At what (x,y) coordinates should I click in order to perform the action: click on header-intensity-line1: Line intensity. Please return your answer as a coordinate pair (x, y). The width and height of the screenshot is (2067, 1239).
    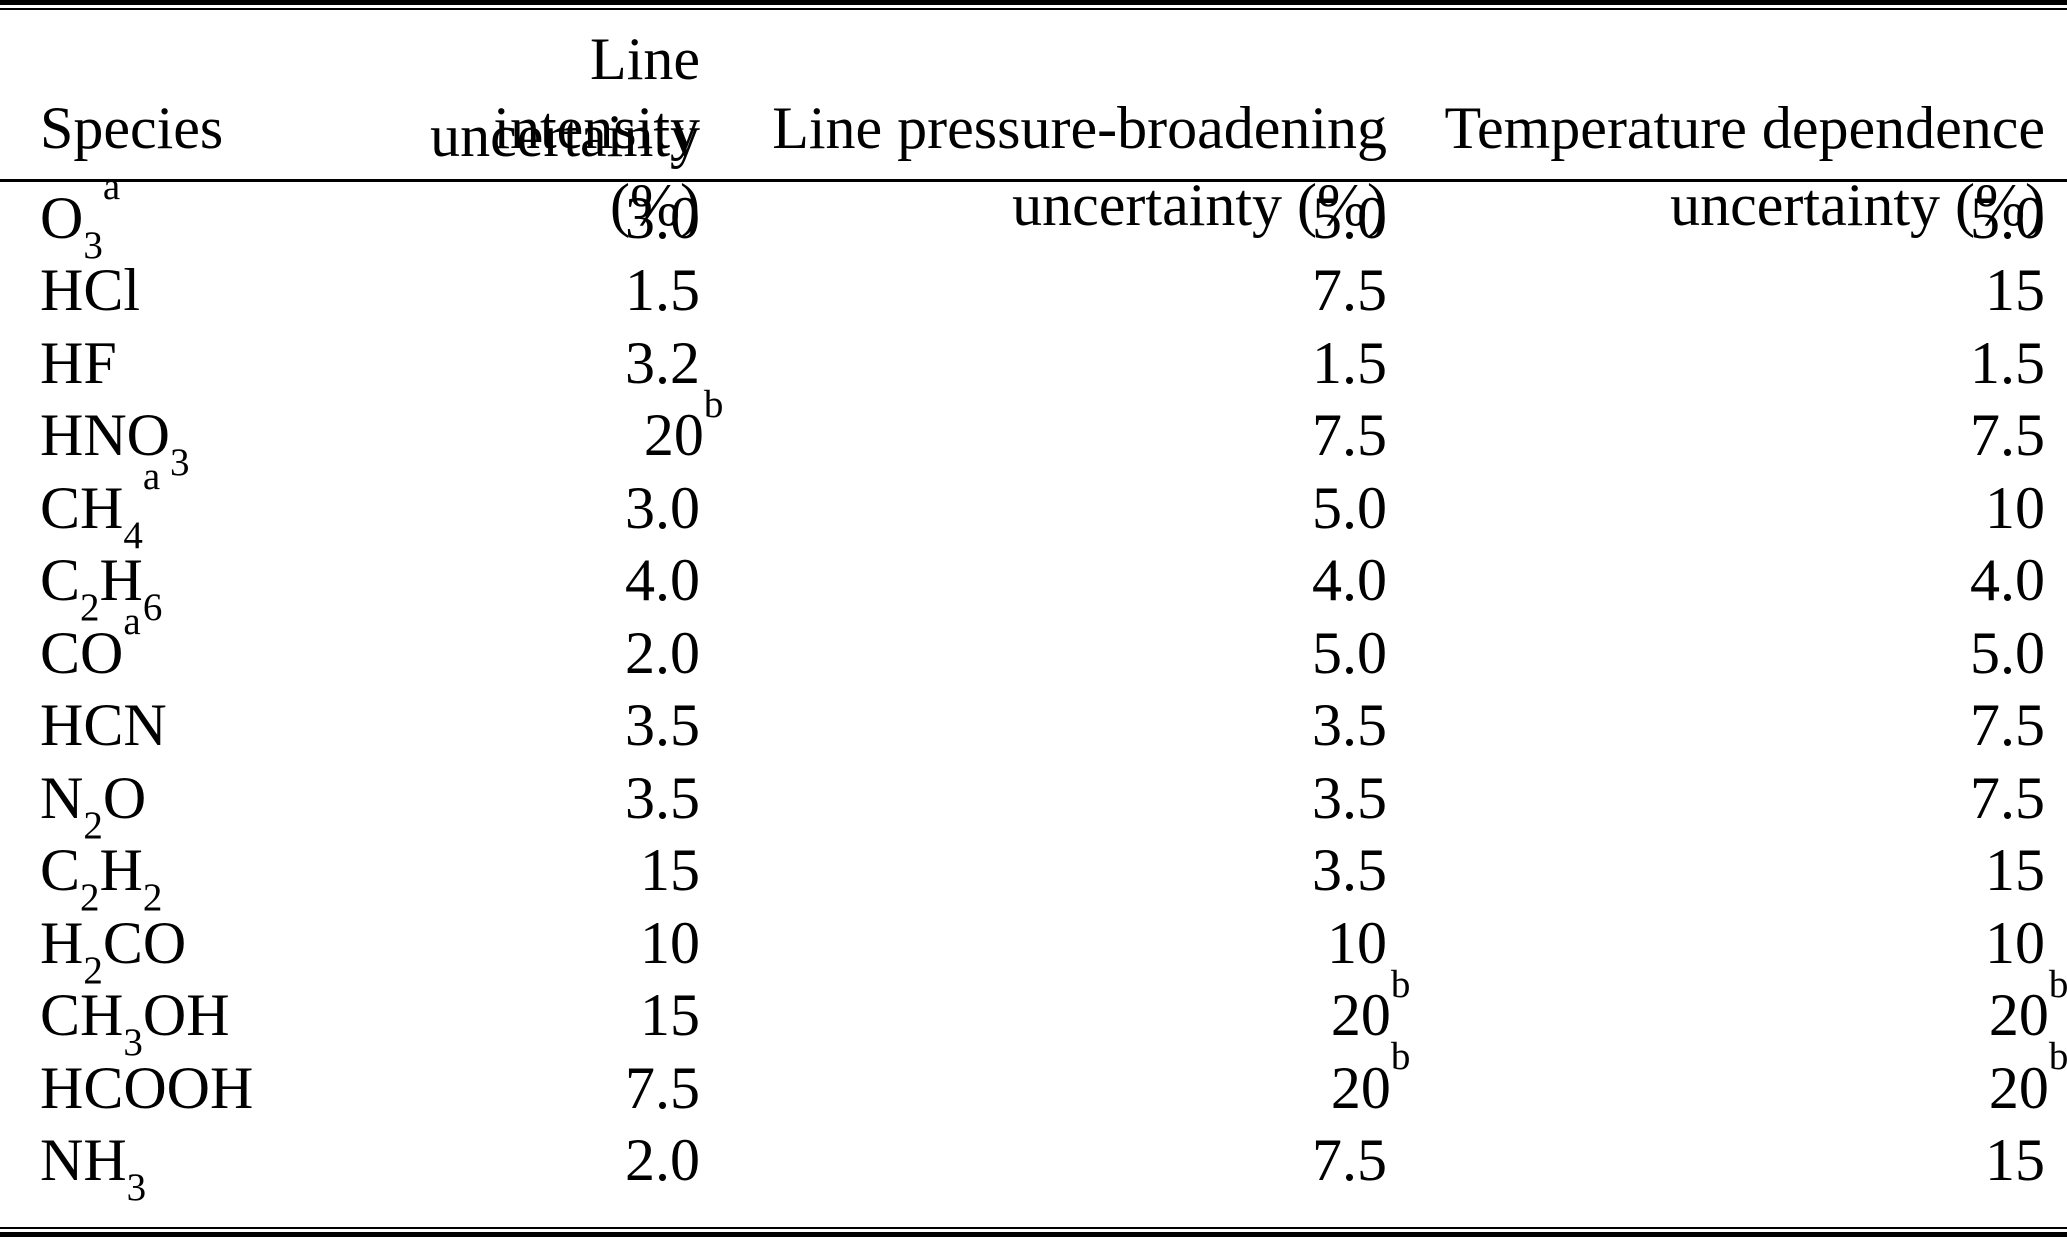
    Looking at the image, I should click on (596, 93).